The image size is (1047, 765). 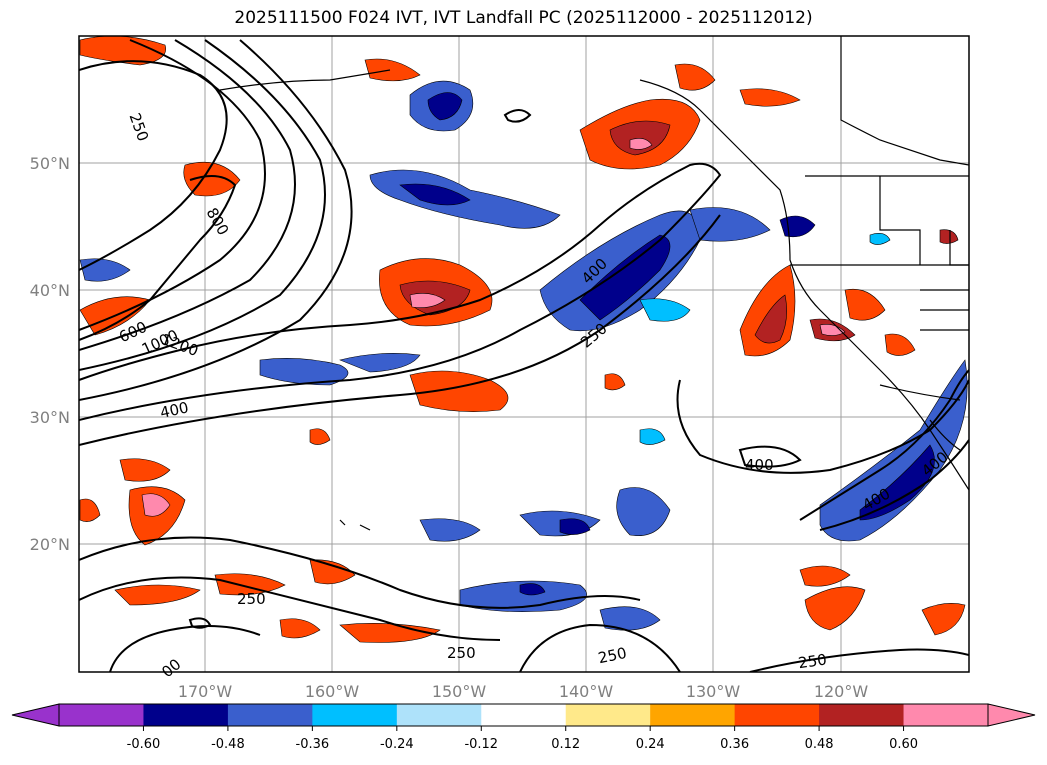 I want to click on colorbar-tick-label: 0.60, so click(x=903, y=744).